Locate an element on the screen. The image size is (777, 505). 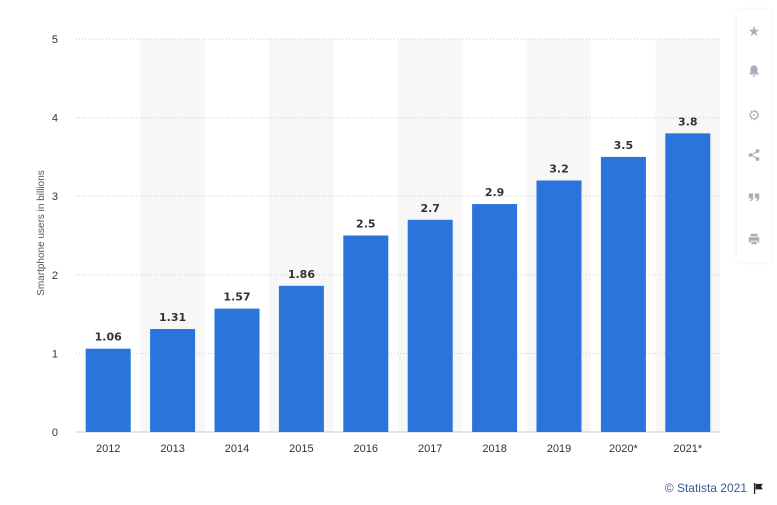
notification-bell-icon is located at coordinates (754, 73).